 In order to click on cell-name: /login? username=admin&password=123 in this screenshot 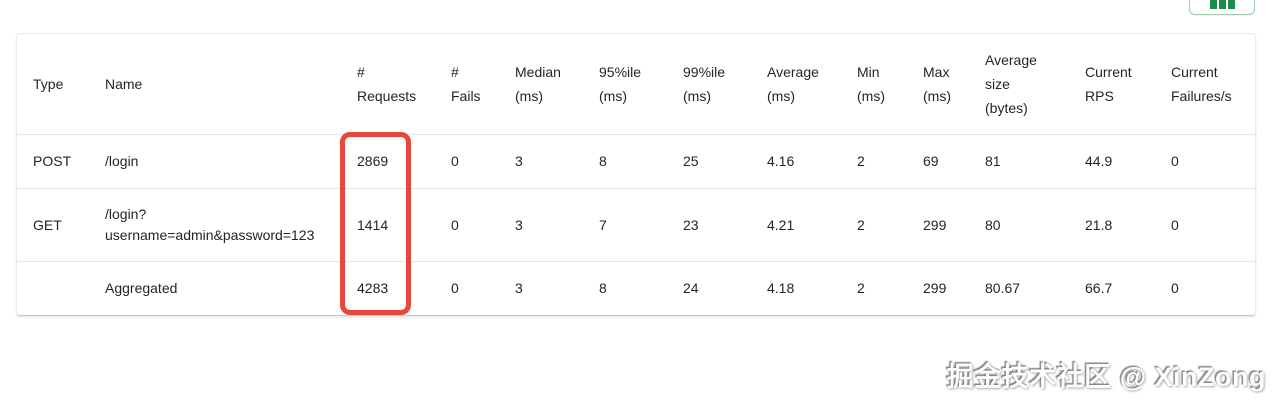, I will do `click(210, 224)`.